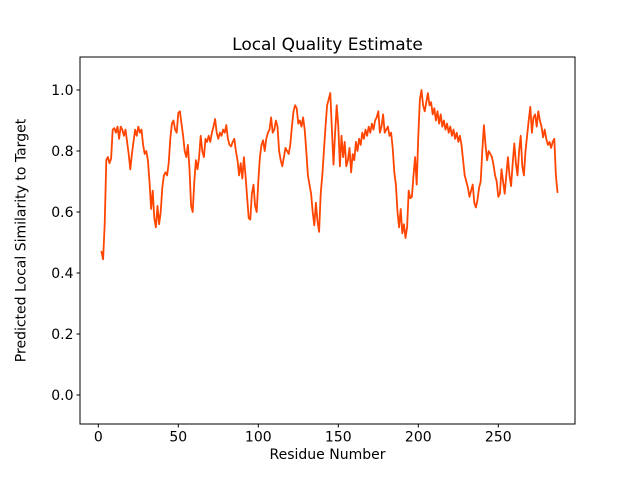 This screenshot has width=640, height=485. I want to click on y-ticks: 0.0 0.2 0.4 0.6 0.8 1.0, so click(65, 243).